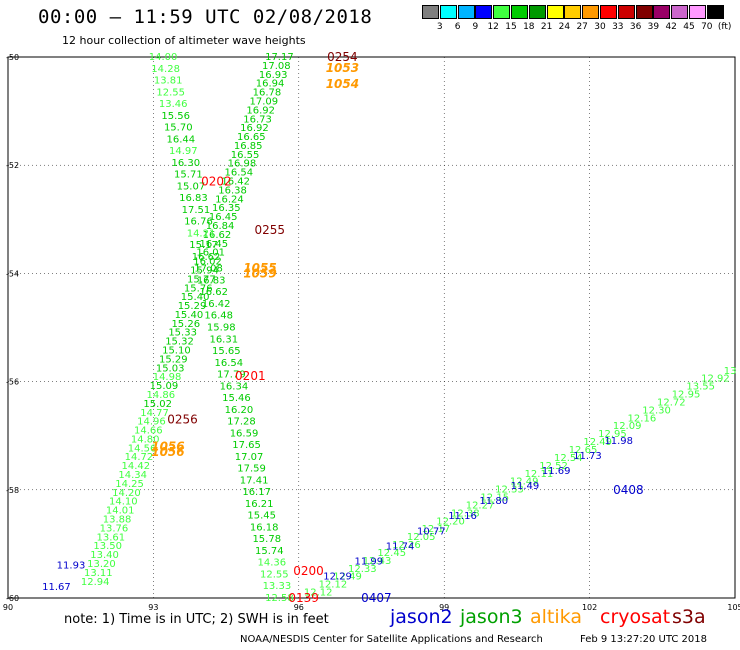 The image size is (740, 650). What do you see at coordinates (589, 607) in the screenshot?
I see `x-tick-label: 102` at bounding box center [589, 607].